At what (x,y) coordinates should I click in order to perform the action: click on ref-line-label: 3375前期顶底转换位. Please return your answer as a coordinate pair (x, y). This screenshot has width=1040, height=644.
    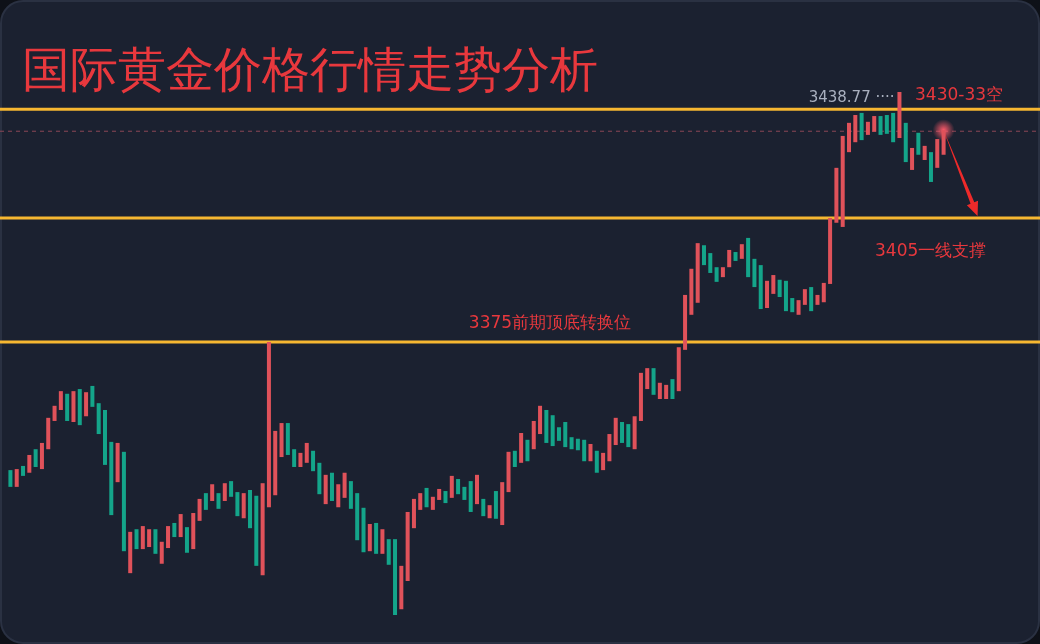
    Looking at the image, I should click on (550, 321).